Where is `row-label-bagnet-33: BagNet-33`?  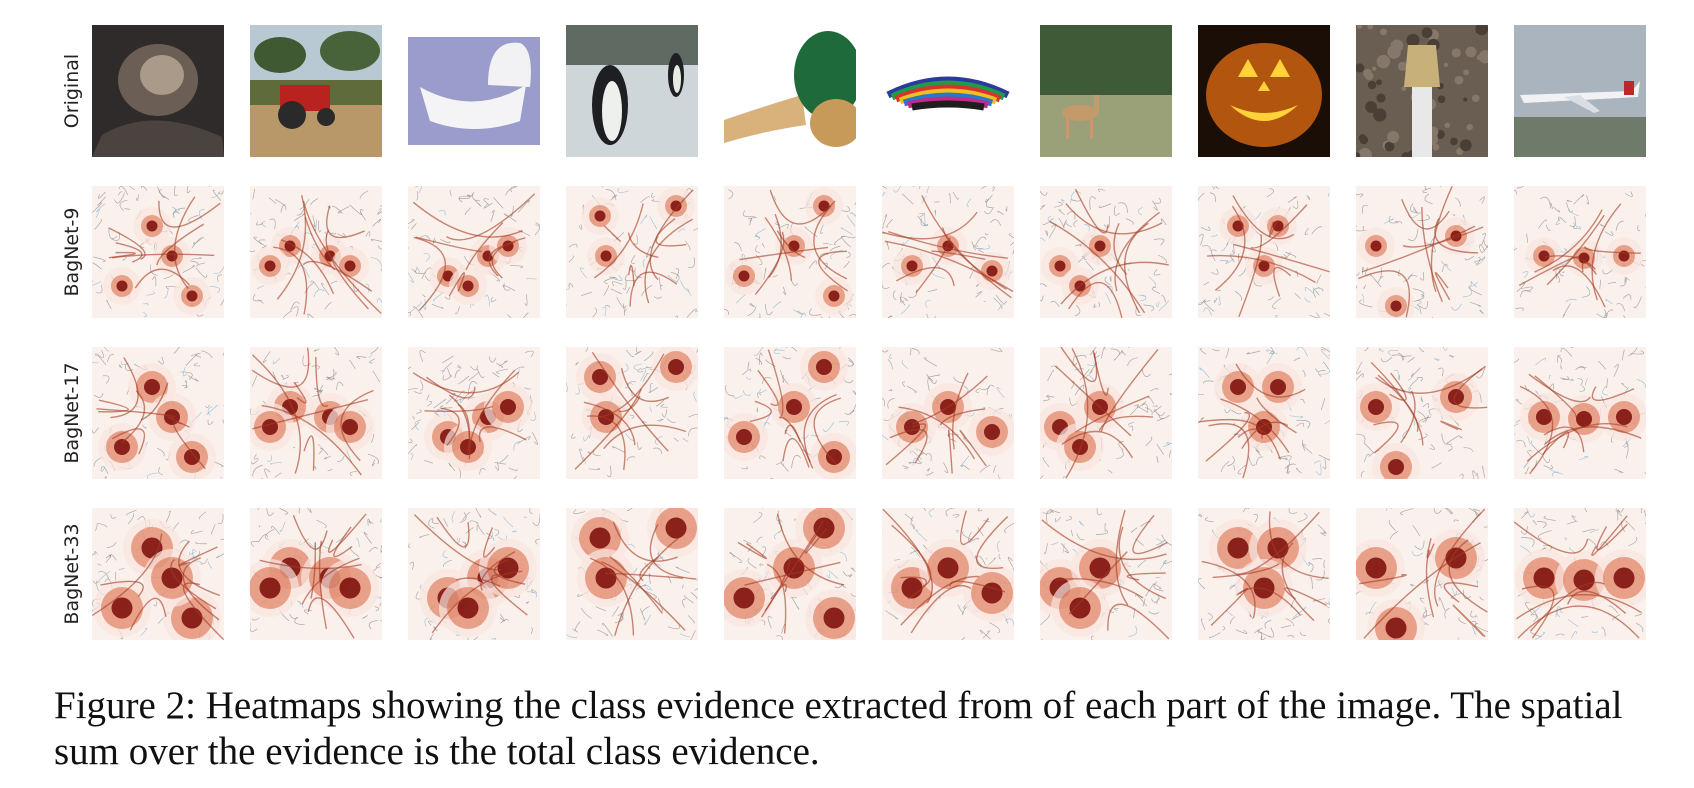 row-label-bagnet-33: BagNet-33 is located at coordinates (72, 574).